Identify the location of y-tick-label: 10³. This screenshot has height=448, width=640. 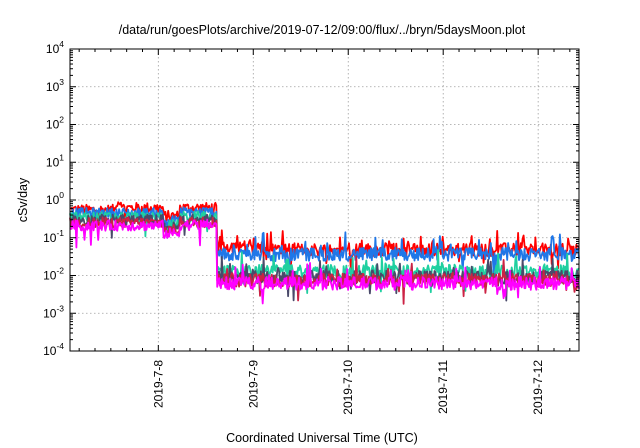
(55, 85).